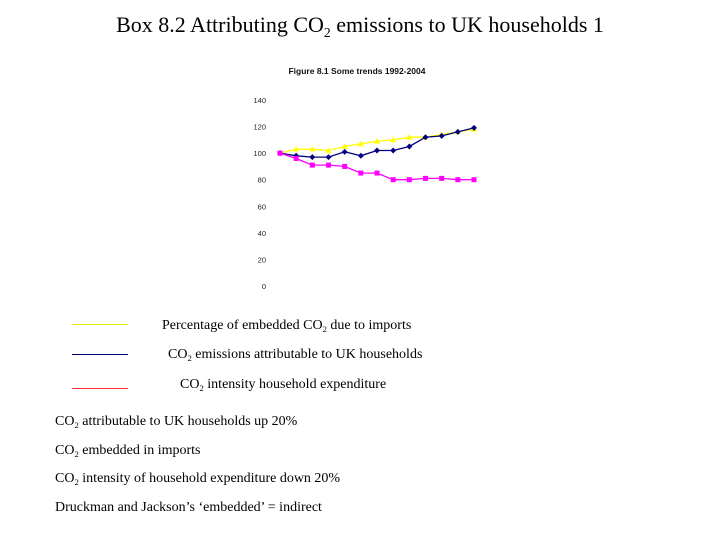  I want to click on legend-line-households, so click(100, 354).